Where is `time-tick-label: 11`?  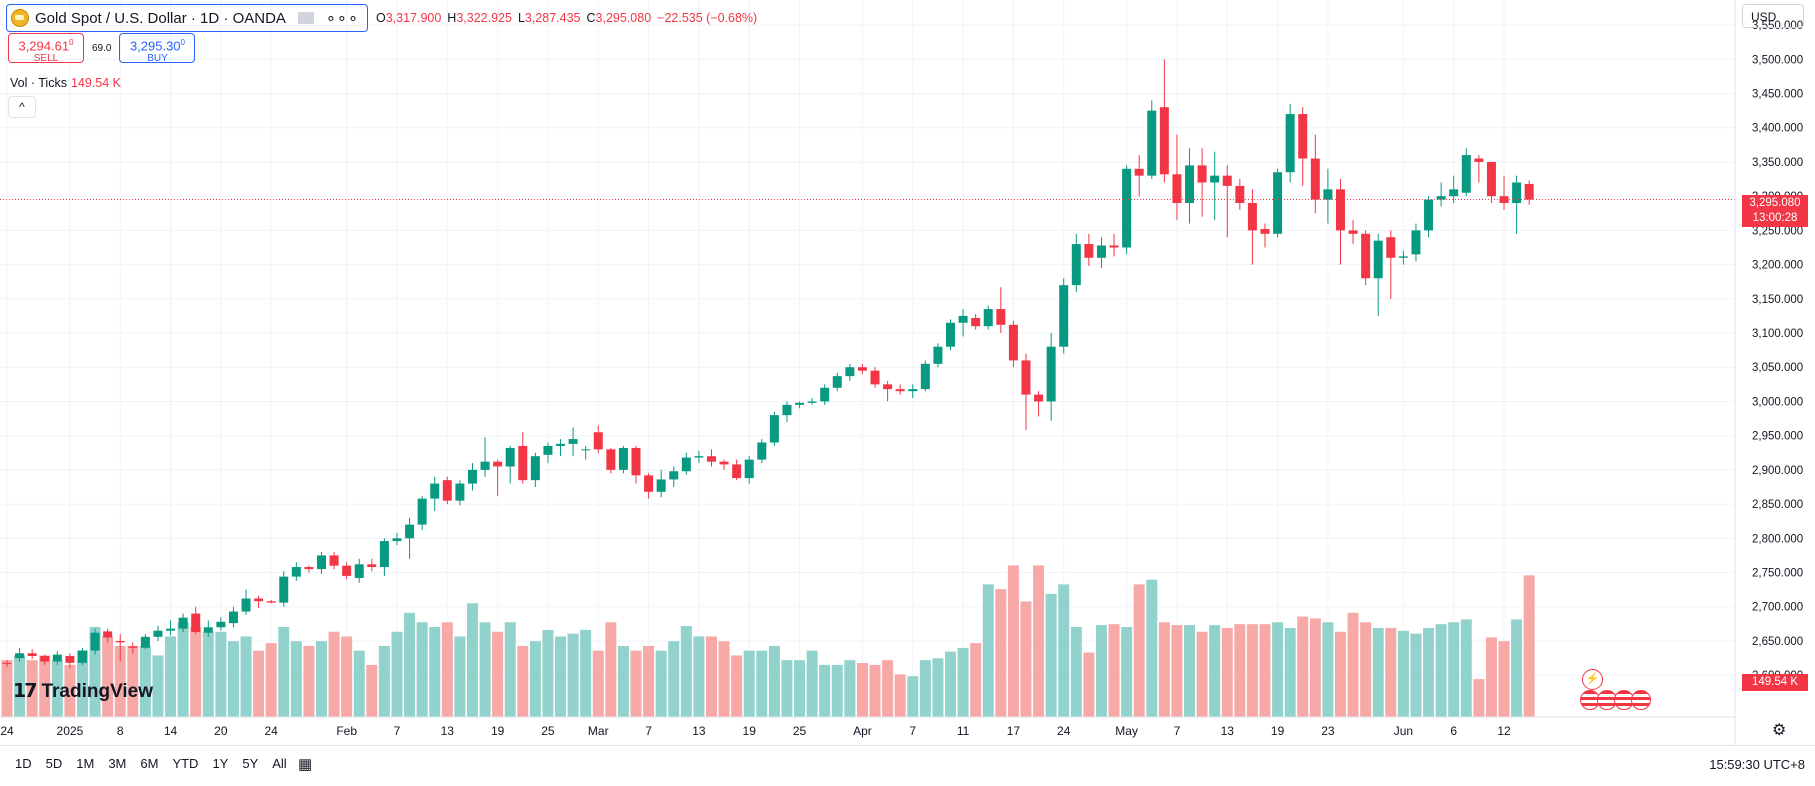
time-tick-label: 11 is located at coordinates (963, 731).